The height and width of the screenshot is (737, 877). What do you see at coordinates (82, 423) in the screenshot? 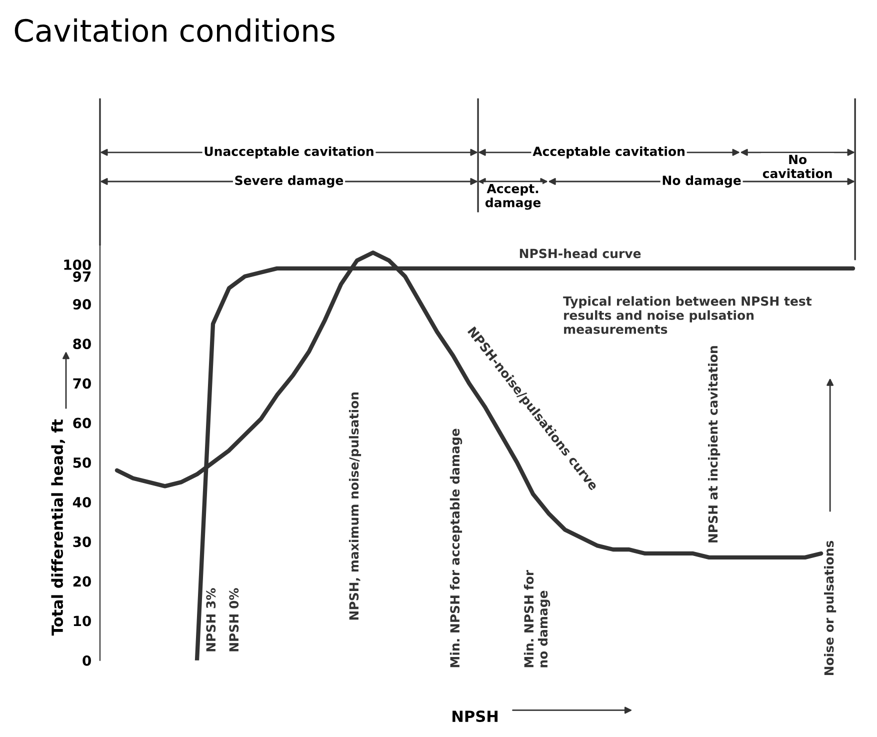
I see `y-tick-label: 60` at bounding box center [82, 423].